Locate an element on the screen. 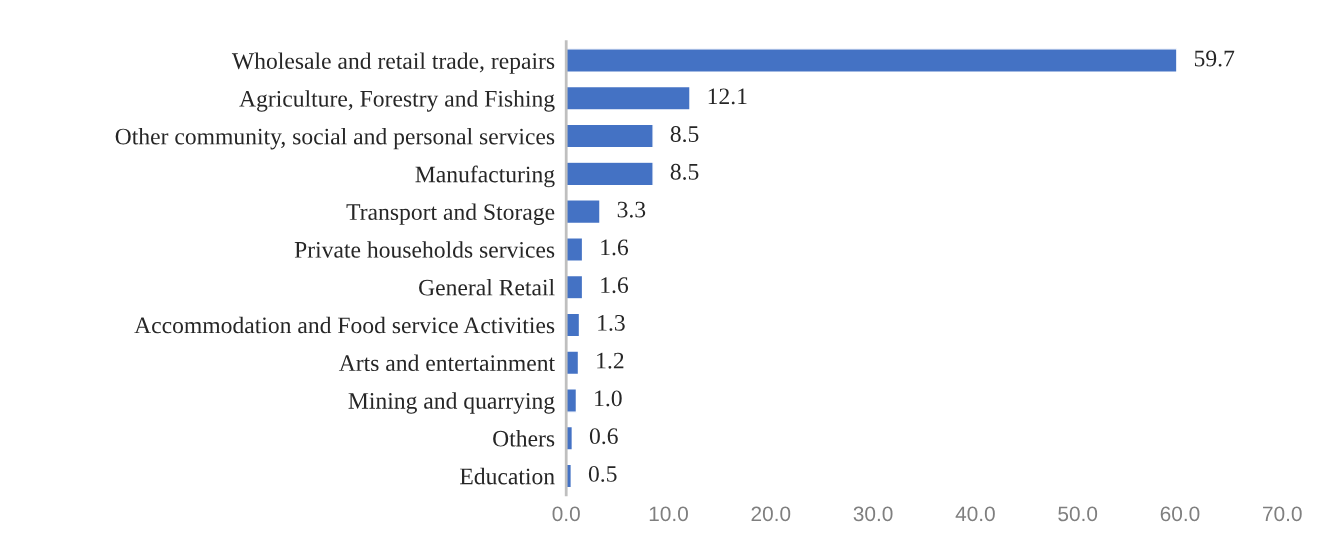 Image resolution: width=1326 pixels, height=556 pixels. y-tick-label: Wholesale and retail trade, repairs is located at coordinates (393, 63).